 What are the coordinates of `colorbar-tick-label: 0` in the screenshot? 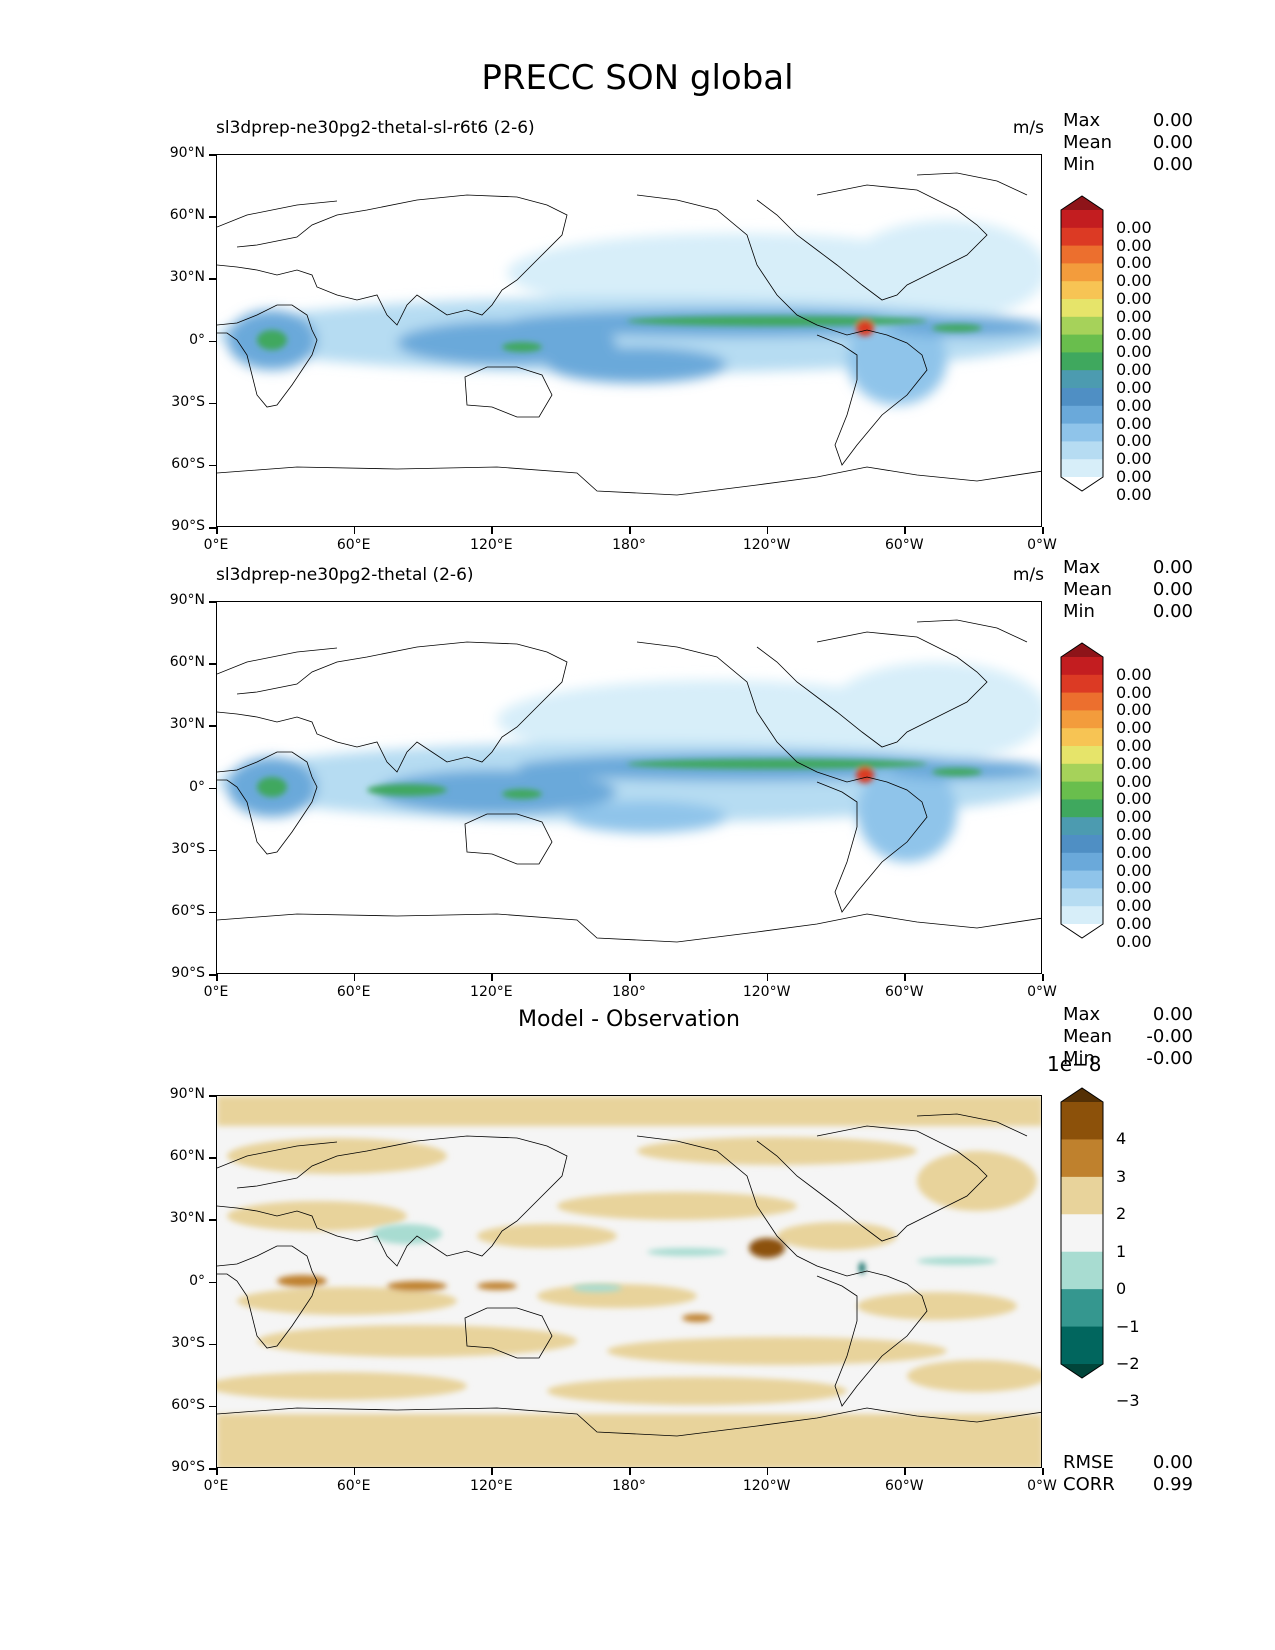 It's located at (1121, 1289).